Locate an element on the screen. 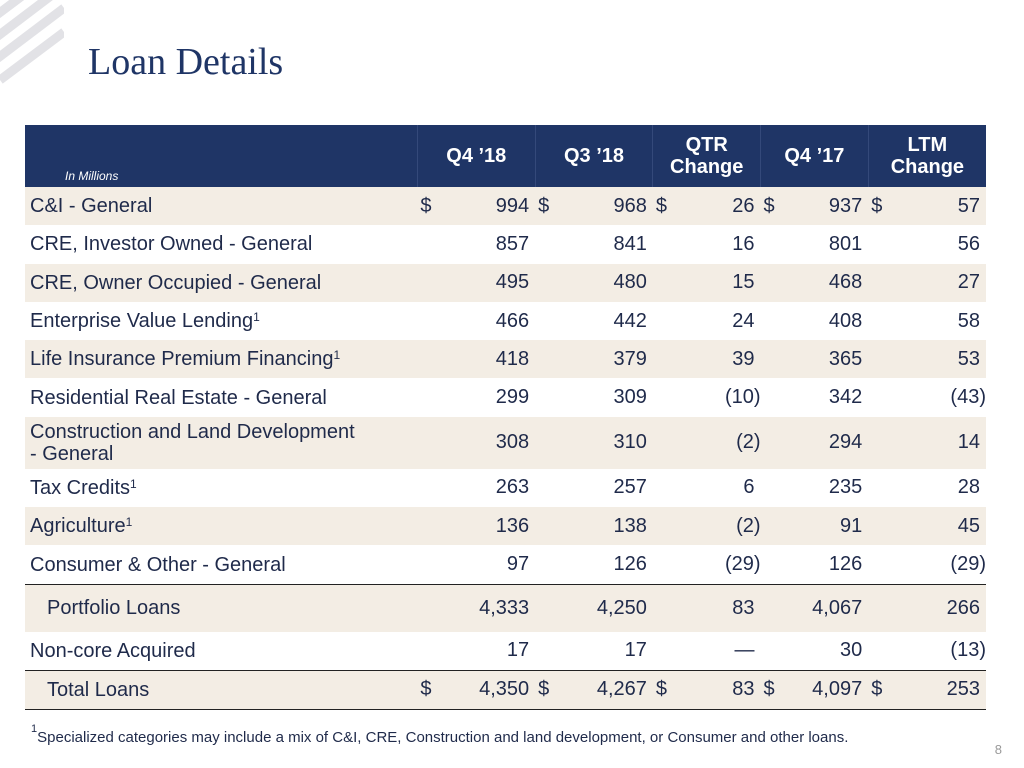 The width and height of the screenshot is (1024, 768). value-q4-17: 365 is located at coordinates (827, 359).